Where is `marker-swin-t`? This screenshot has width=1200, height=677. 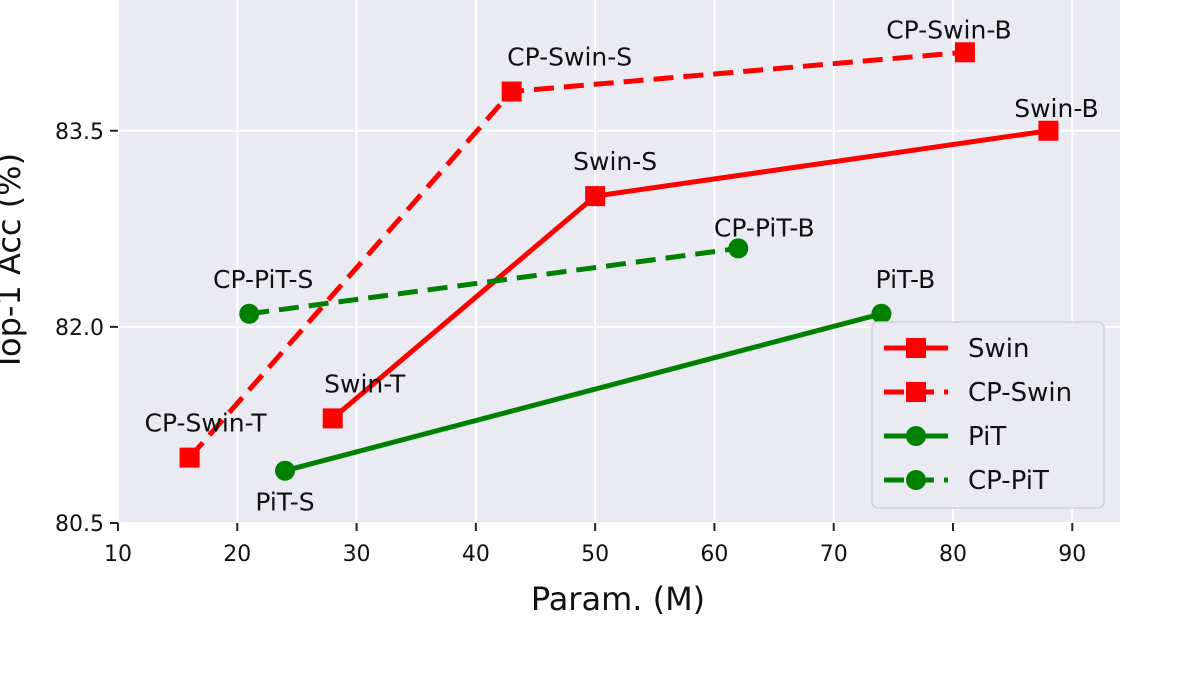
marker-swin-t is located at coordinates (332, 418).